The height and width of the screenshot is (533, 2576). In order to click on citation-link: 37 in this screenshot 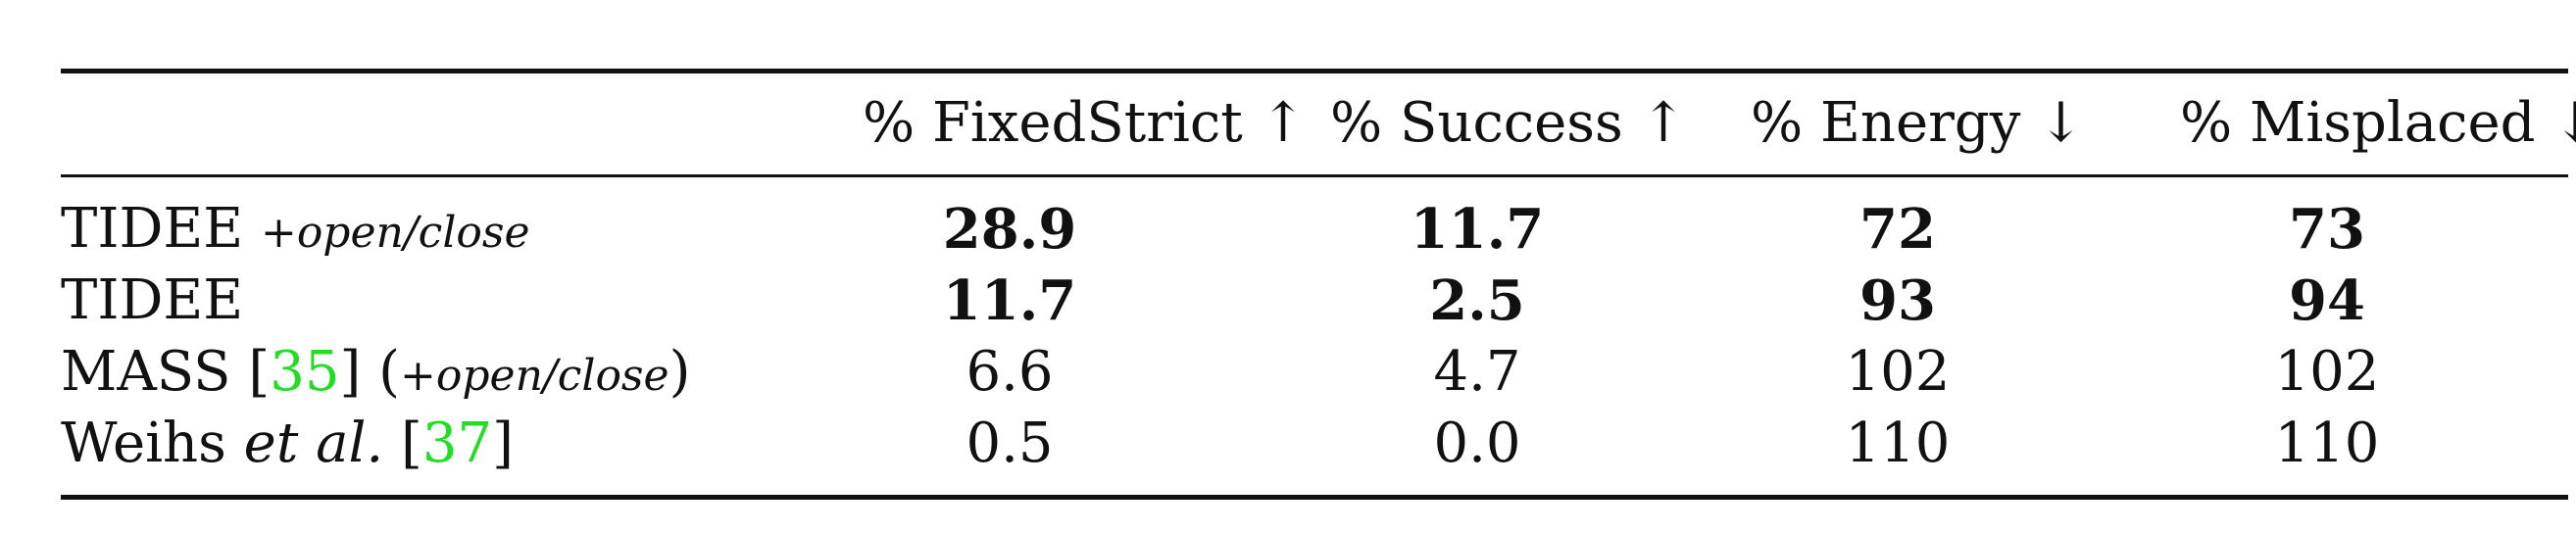, I will do `click(457, 443)`.